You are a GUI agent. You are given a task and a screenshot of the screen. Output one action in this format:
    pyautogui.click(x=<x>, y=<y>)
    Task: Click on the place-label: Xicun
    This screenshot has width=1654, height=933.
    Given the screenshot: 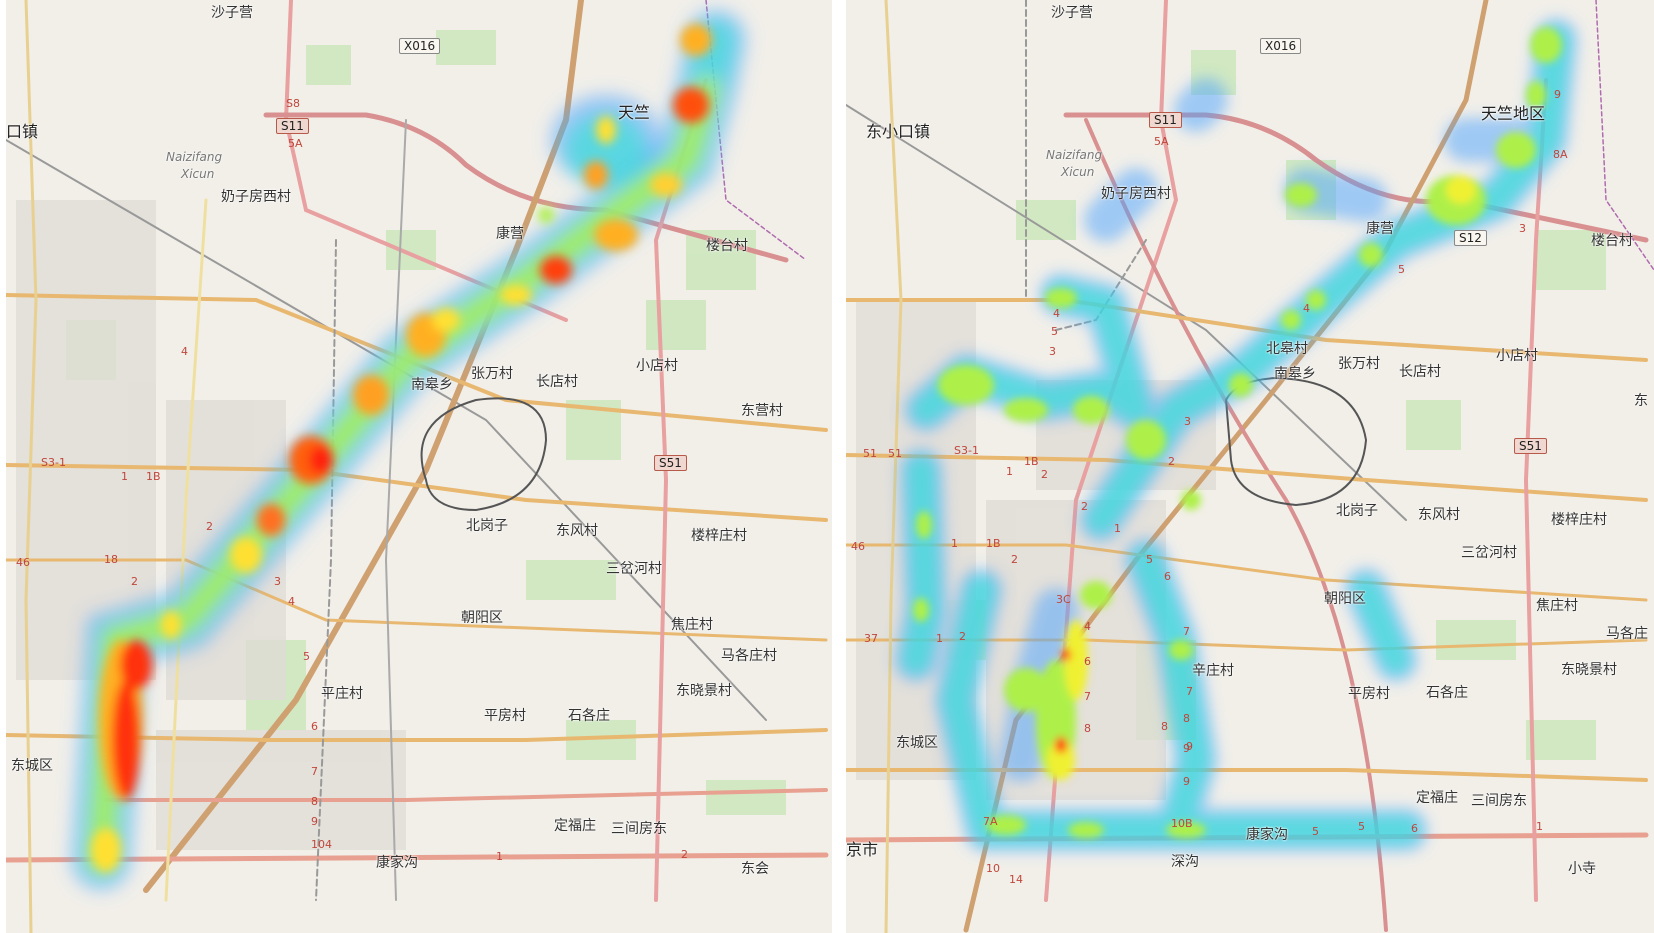 What is the action you would take?
    pyautogui.click(x=1078, y=172)
    